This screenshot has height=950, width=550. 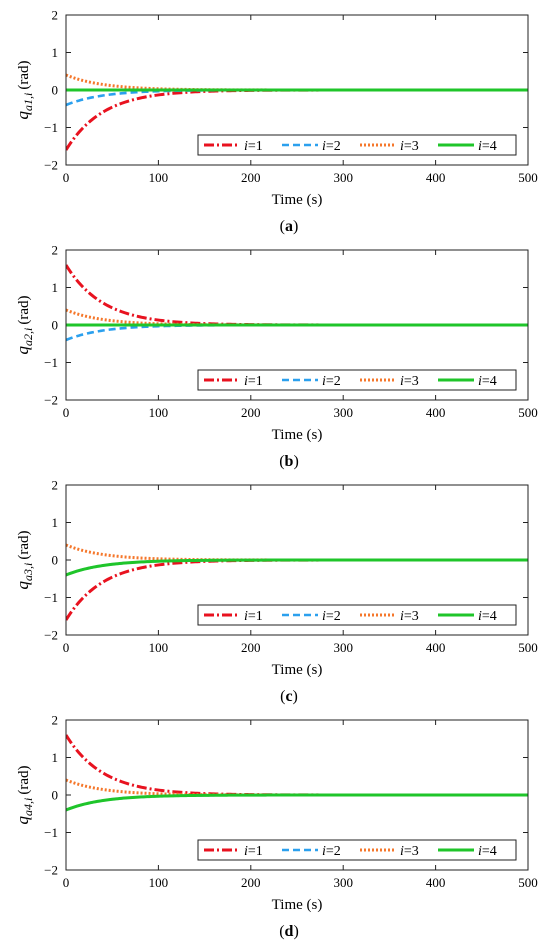 What do you see at coordinates (24, 795) in the screenshot?
I see `y-axis-label: qa4,i(rad)` at bounding box center [24, 795].